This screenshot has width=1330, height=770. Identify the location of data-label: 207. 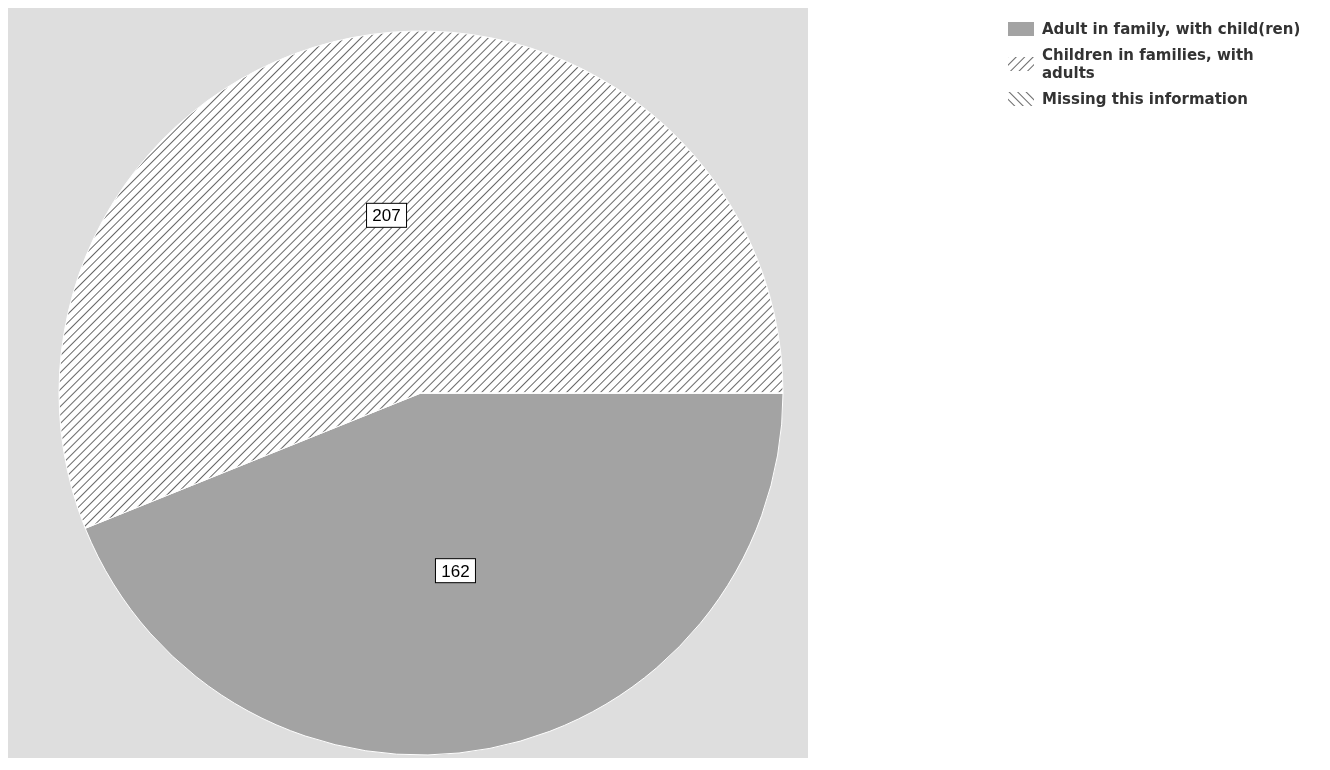
(386, 216).